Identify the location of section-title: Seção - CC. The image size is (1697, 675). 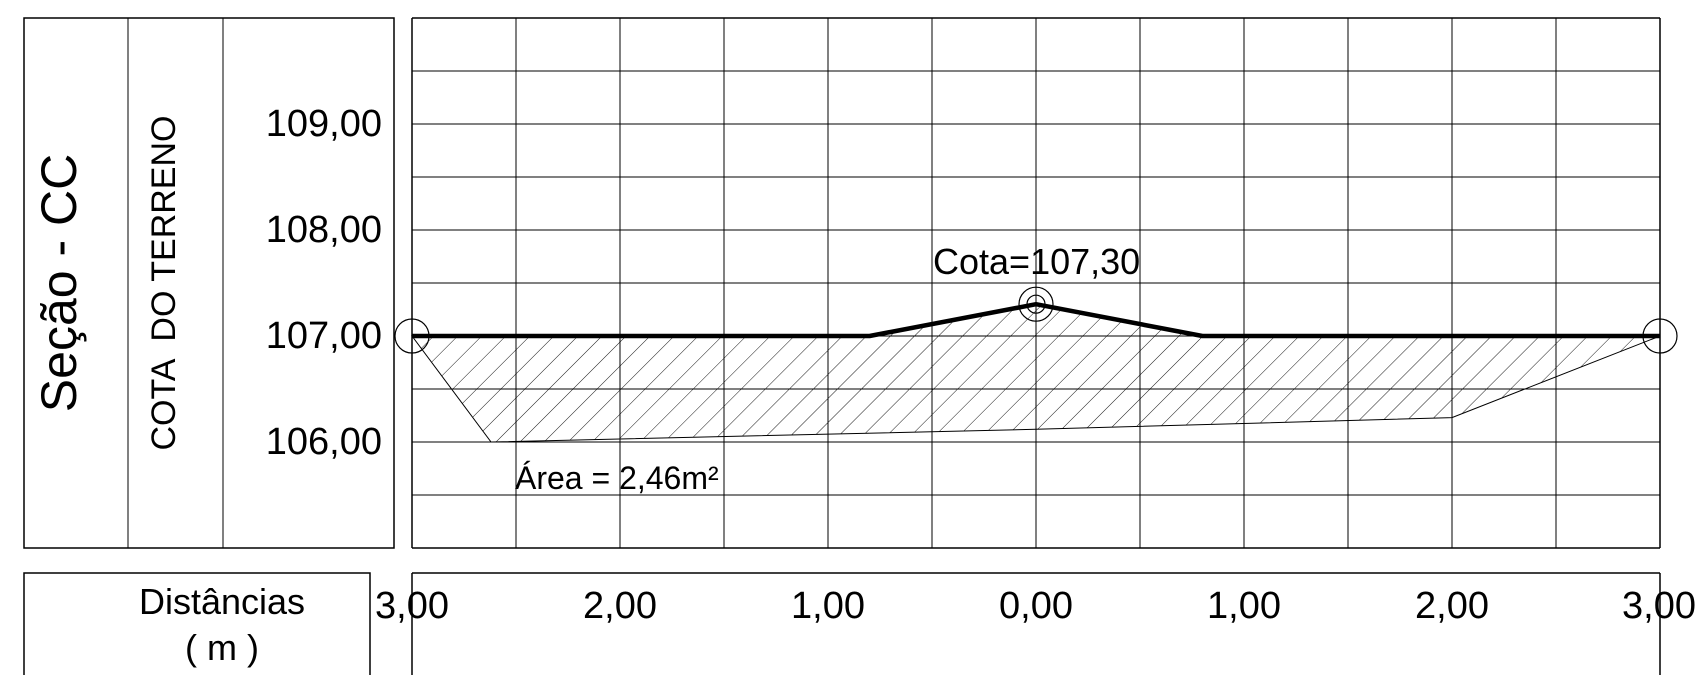
(59, 283).